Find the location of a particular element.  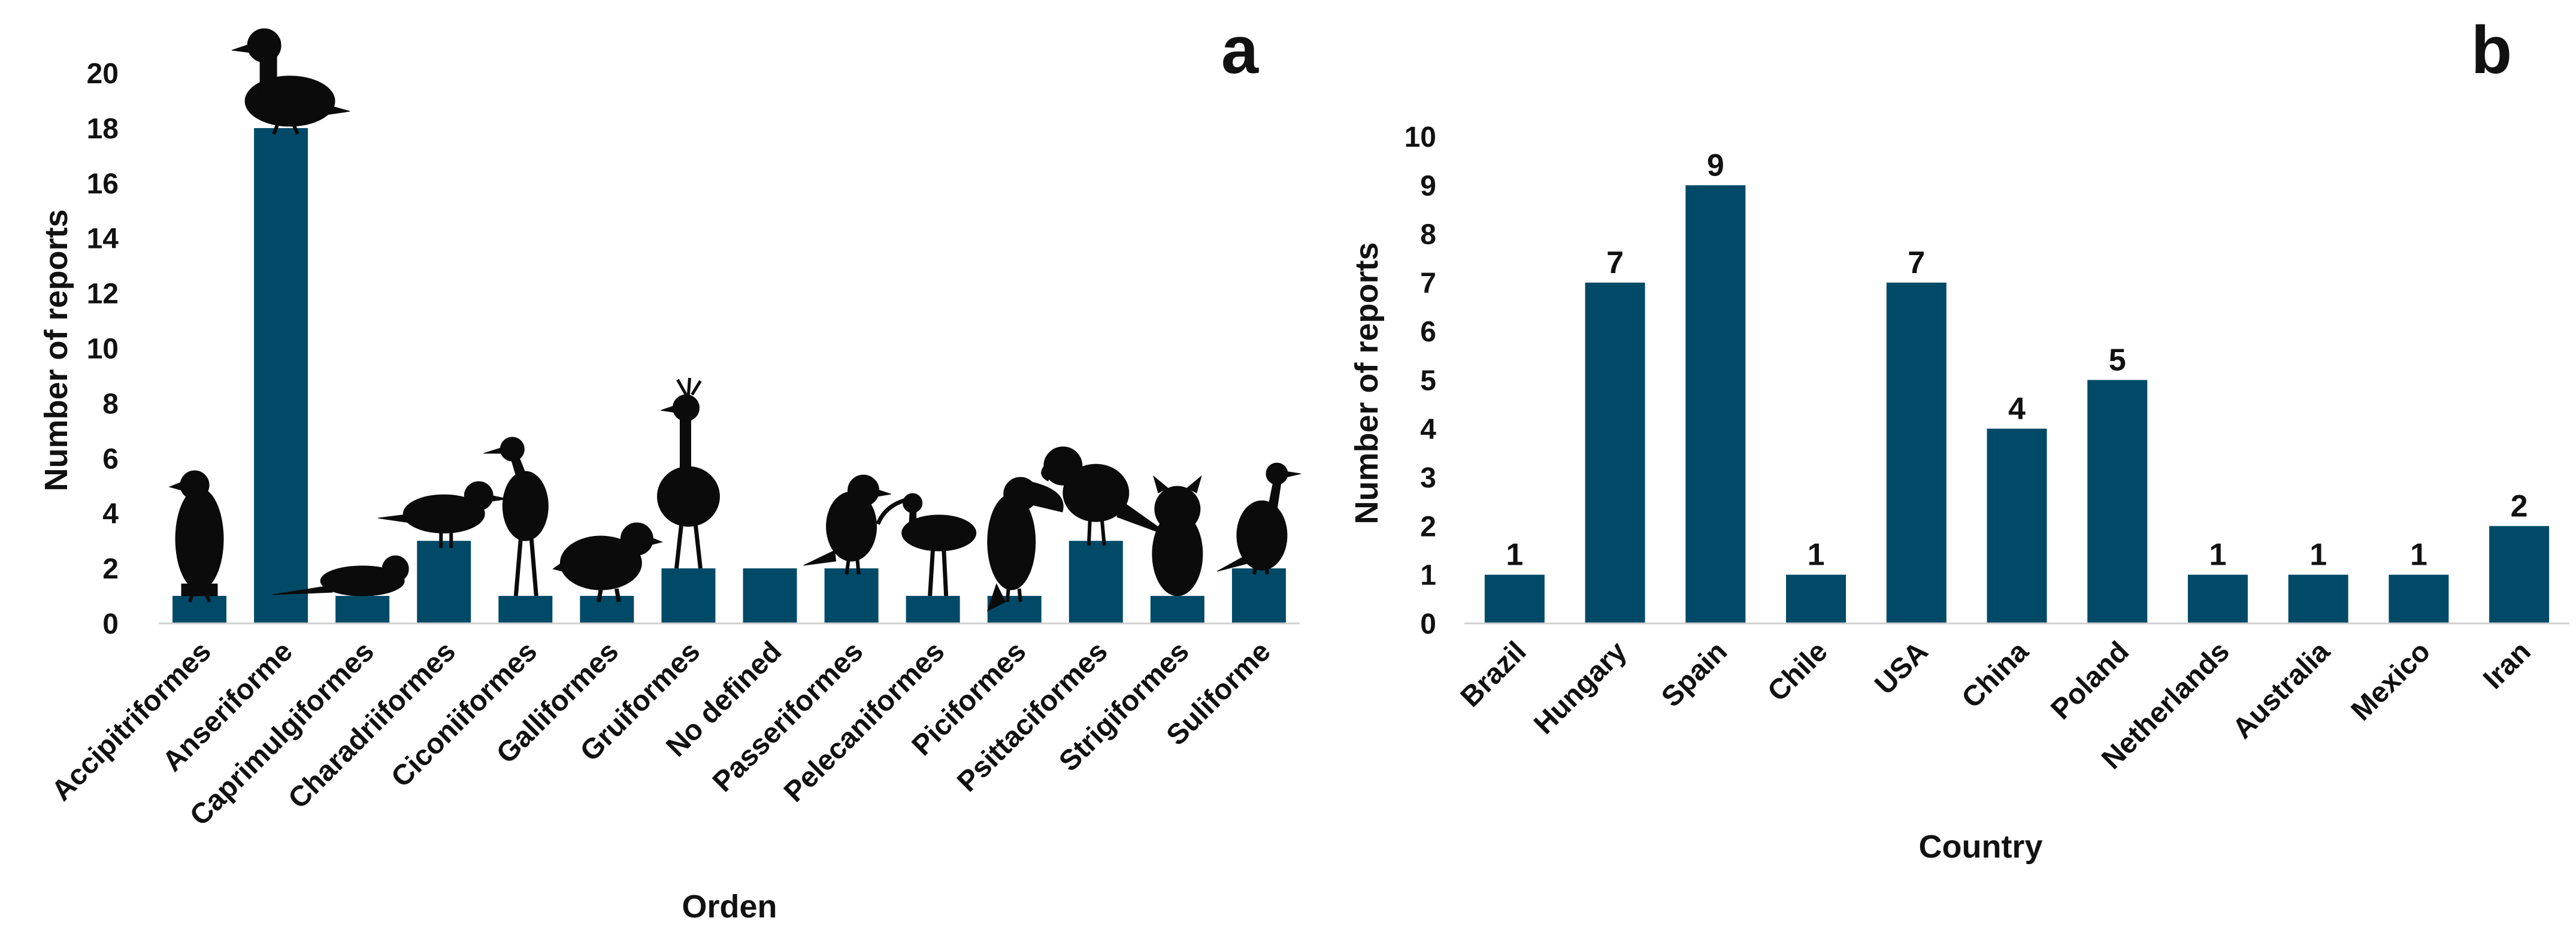

panel-b-bar-netherlands is located at coordinates (2217, 598).